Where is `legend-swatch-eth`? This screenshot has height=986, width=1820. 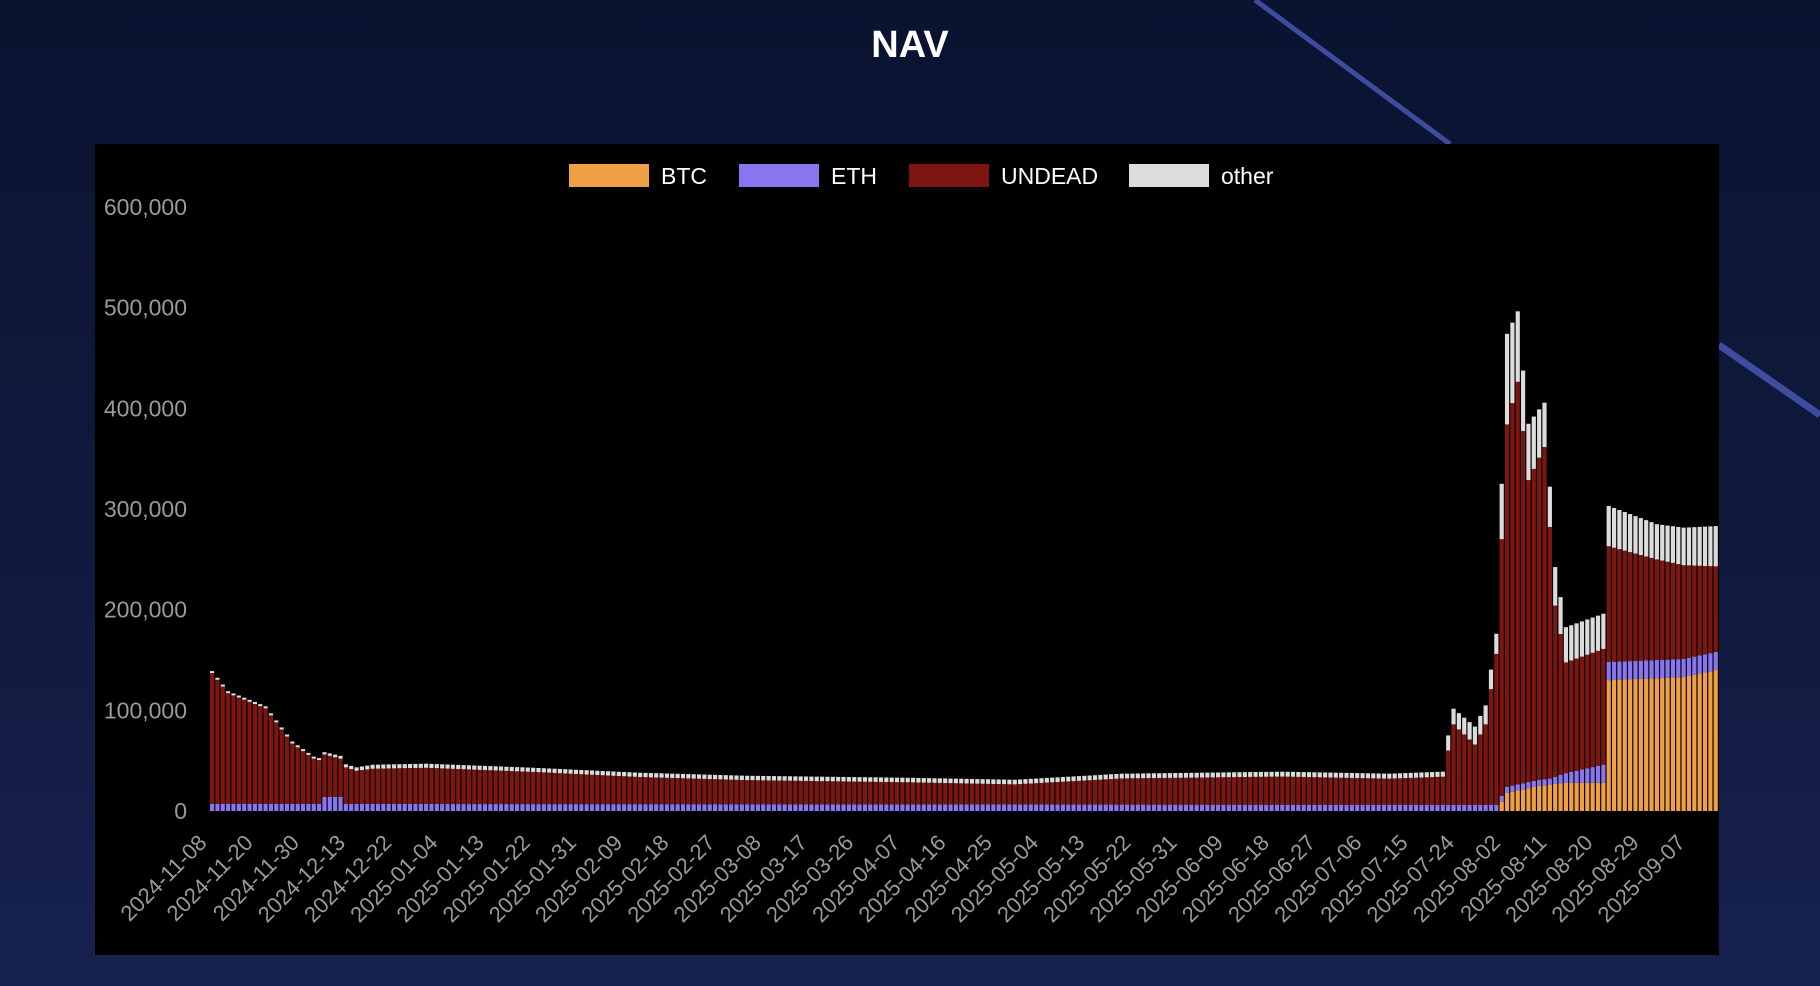 legend-swatch-eth is located at coordinates (779, 175).